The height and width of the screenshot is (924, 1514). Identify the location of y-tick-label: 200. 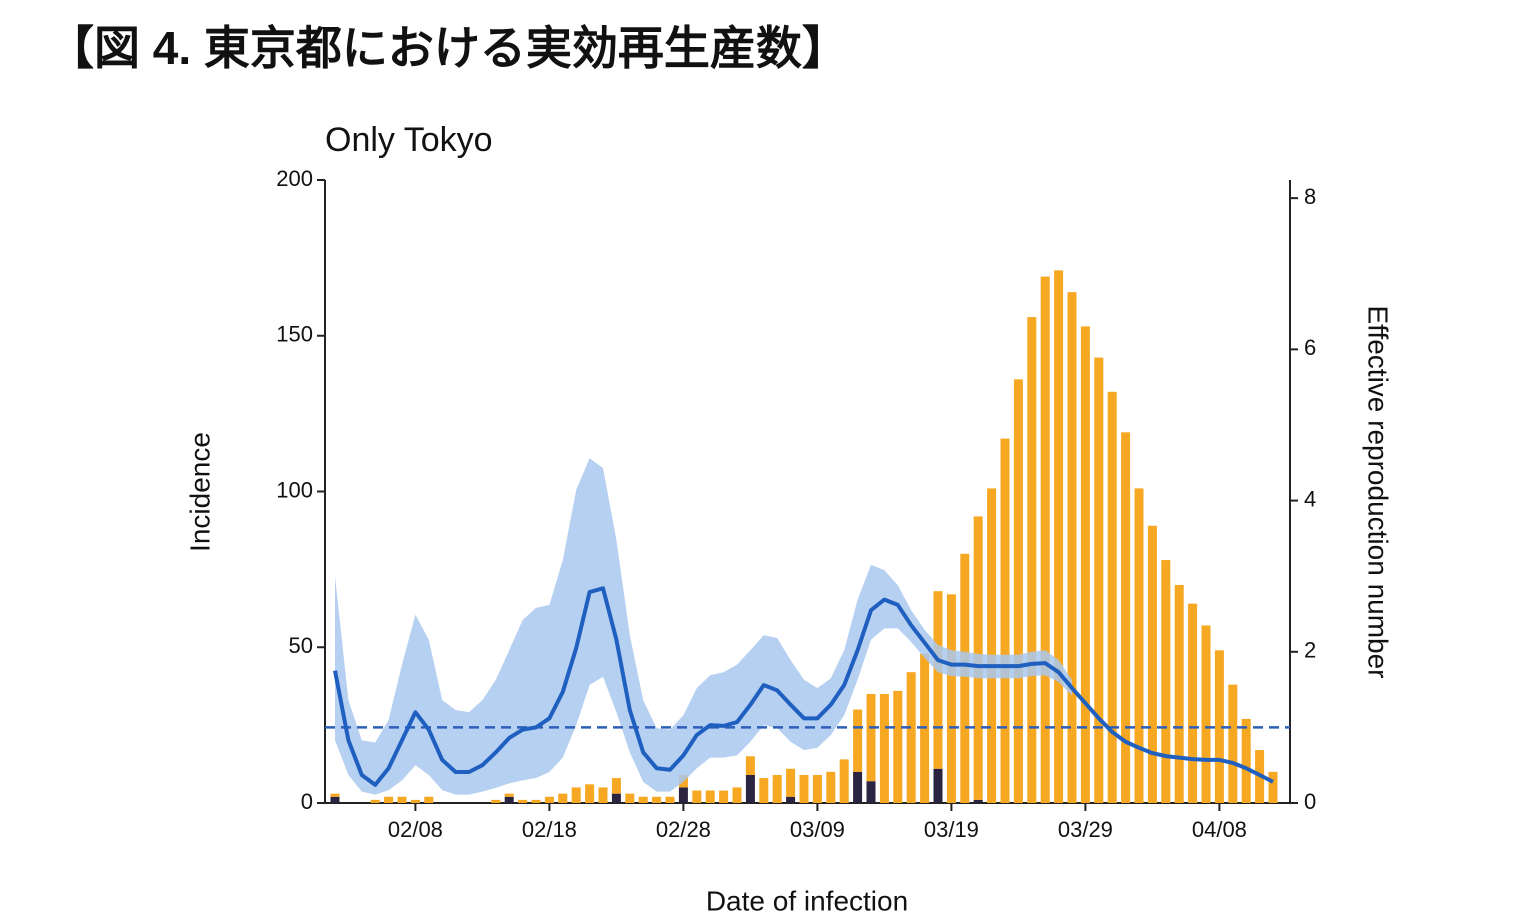
(294, 178).